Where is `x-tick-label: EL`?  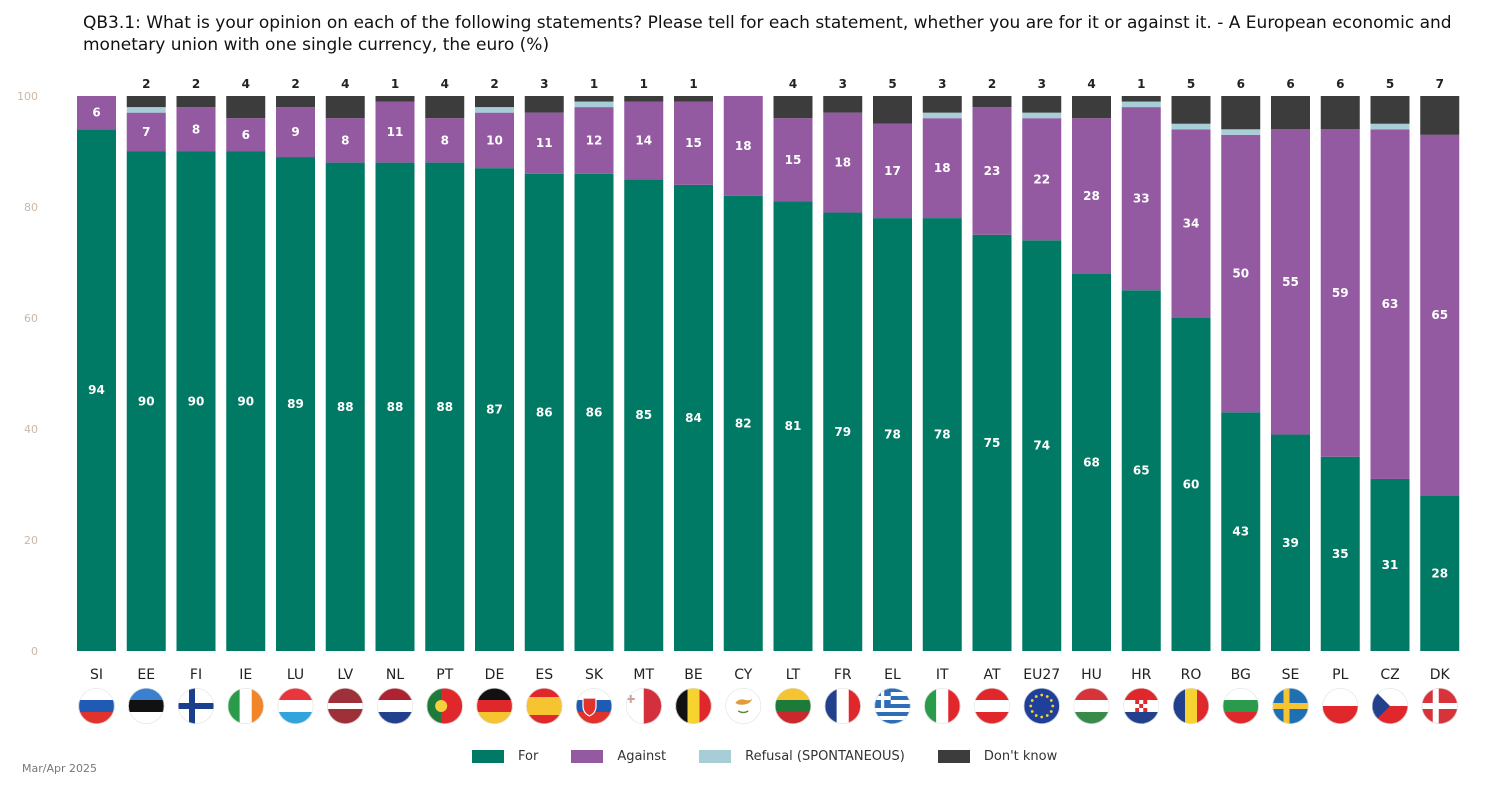
x-tick-label: EL is located at coordinates (892, 675).